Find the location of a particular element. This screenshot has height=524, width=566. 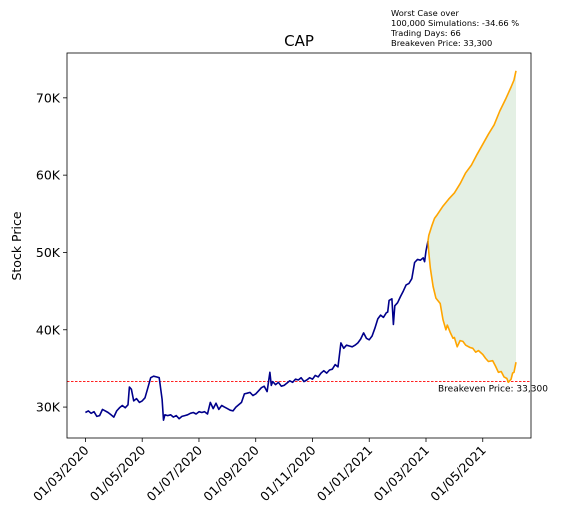

x-tick-label: 01/11/2020 is located at coordinates (288, 473).